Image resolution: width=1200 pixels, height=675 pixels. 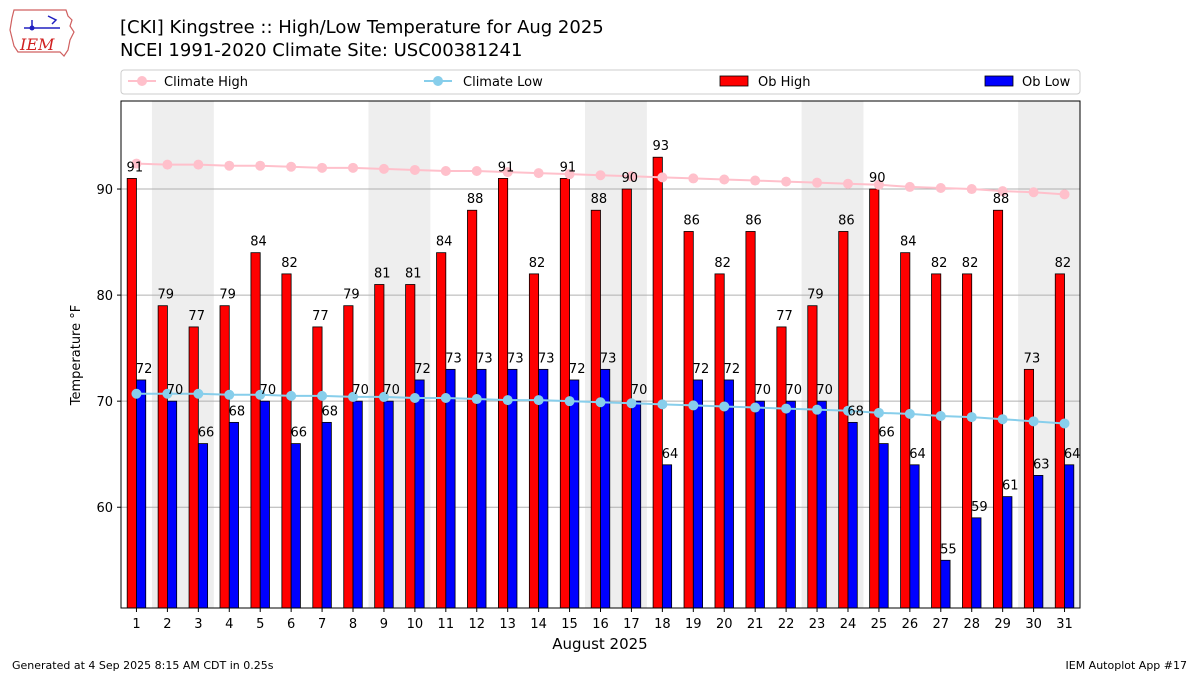 What do you see at coordinates (1032, 358) in the screenshot?
I see `label-ob-high-30: 73` at bounding box center [1032, 358].